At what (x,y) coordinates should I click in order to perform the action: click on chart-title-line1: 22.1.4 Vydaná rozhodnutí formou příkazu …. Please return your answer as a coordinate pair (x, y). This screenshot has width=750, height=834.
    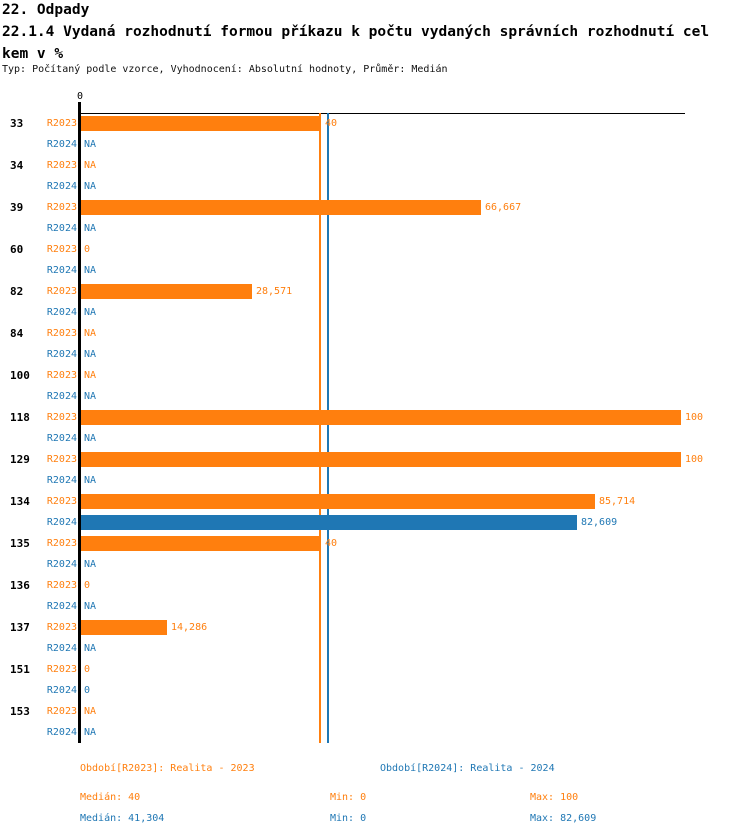
    Looking at the image, I should click on (356, 32).